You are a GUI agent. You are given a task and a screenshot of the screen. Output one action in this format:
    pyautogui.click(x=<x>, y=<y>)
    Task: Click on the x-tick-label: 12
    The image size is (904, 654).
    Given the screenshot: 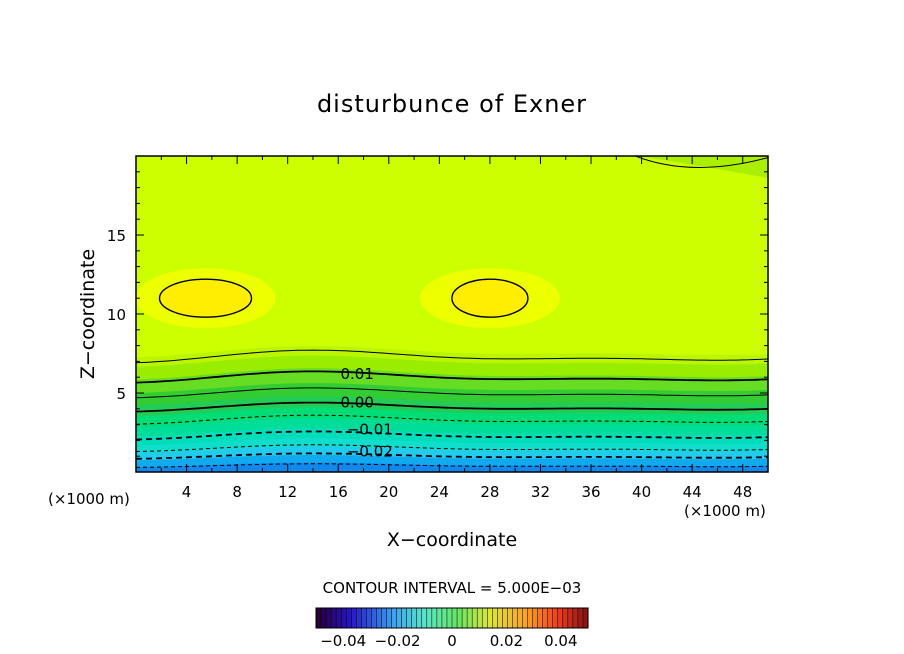 What is the action you would take?
    pyautogui.click(x=287, y=492)
    